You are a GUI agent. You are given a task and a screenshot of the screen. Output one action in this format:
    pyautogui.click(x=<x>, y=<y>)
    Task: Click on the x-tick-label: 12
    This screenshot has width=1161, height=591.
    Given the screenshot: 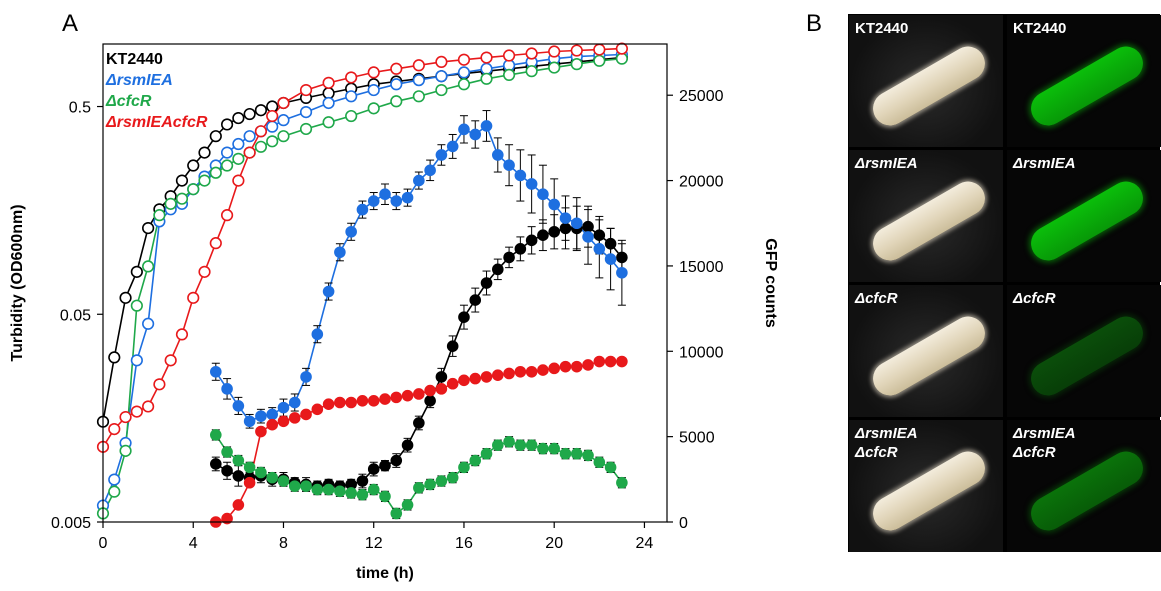 What is the action you would take?
    pyautogui.click(x=374, y=543)
    